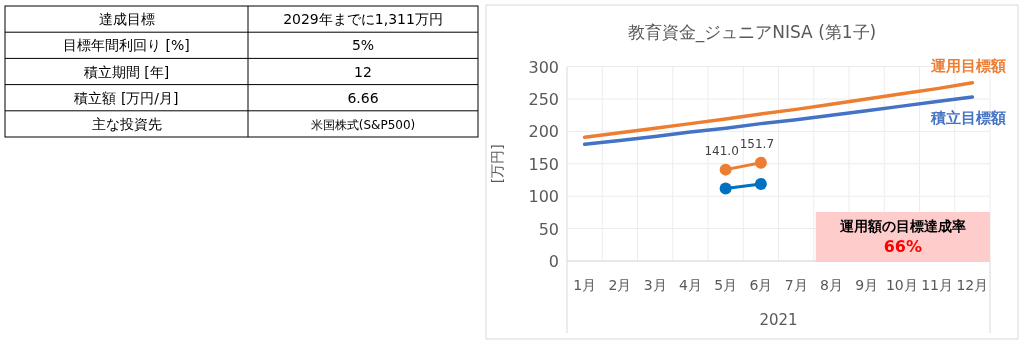  I want to click on chart-title: 教育資金_ジュニアNISA (第1子), so click(752, 32).